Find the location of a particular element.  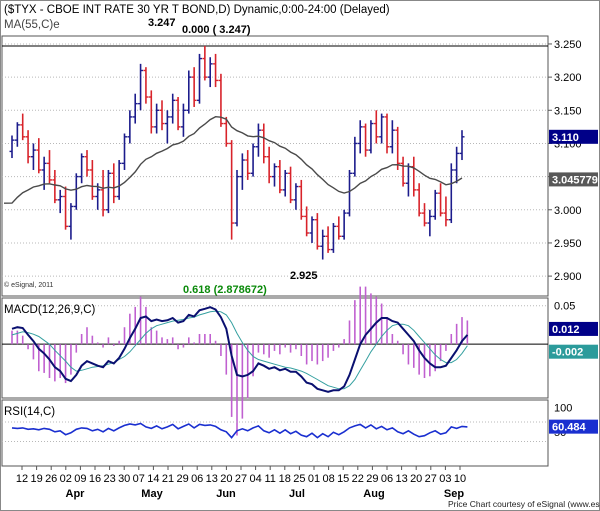

low-value-label: 2.925 is located at coordinates (304, 276).